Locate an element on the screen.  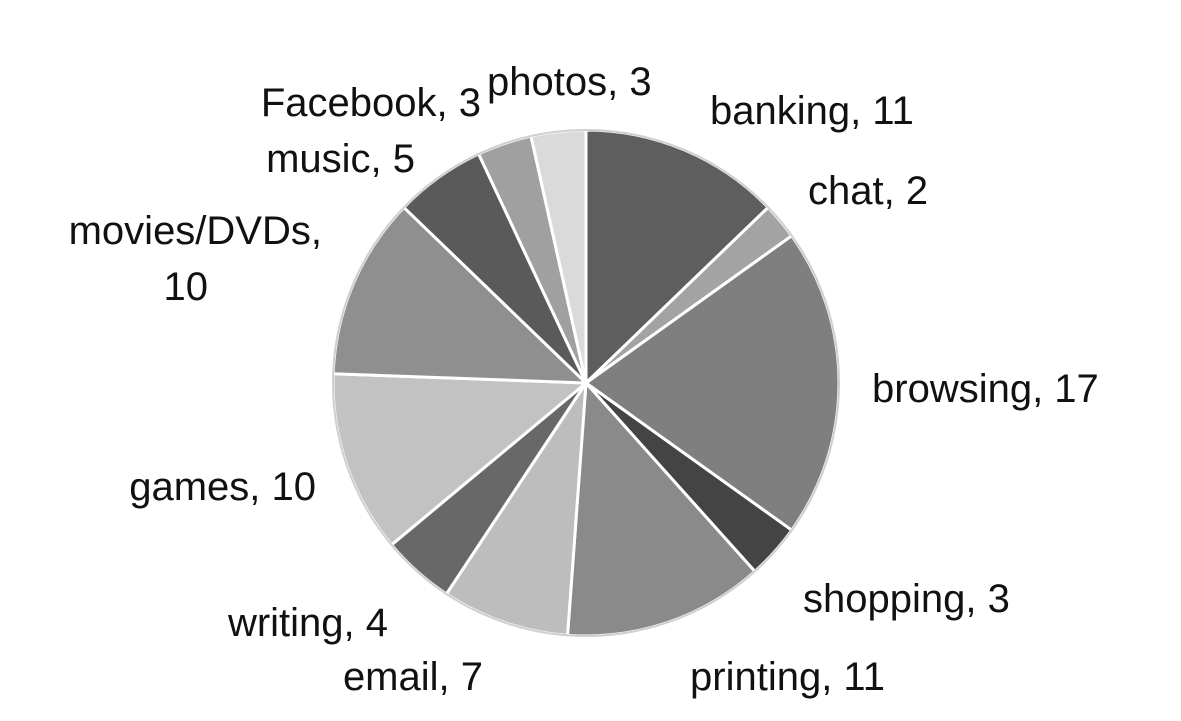
label-movies-dvds-line-2: 10 is located at coordinates (186, 287).